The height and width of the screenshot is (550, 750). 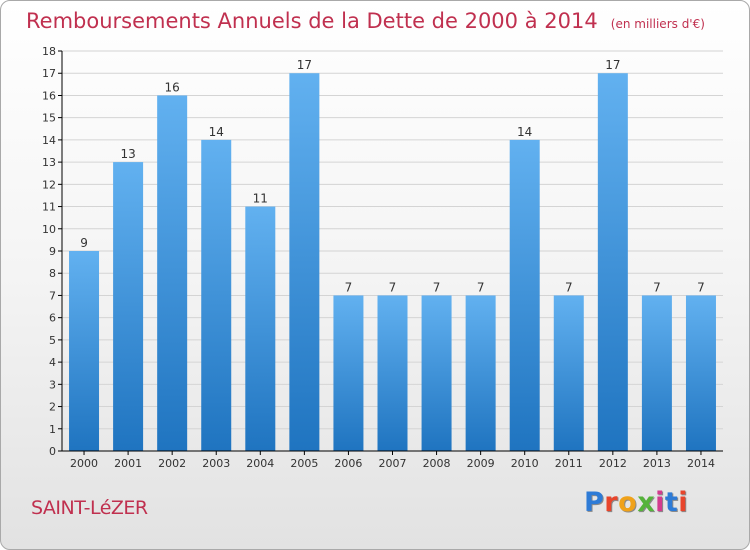 I want to click on y-tick-label: 18, so click(x=49, y=51).